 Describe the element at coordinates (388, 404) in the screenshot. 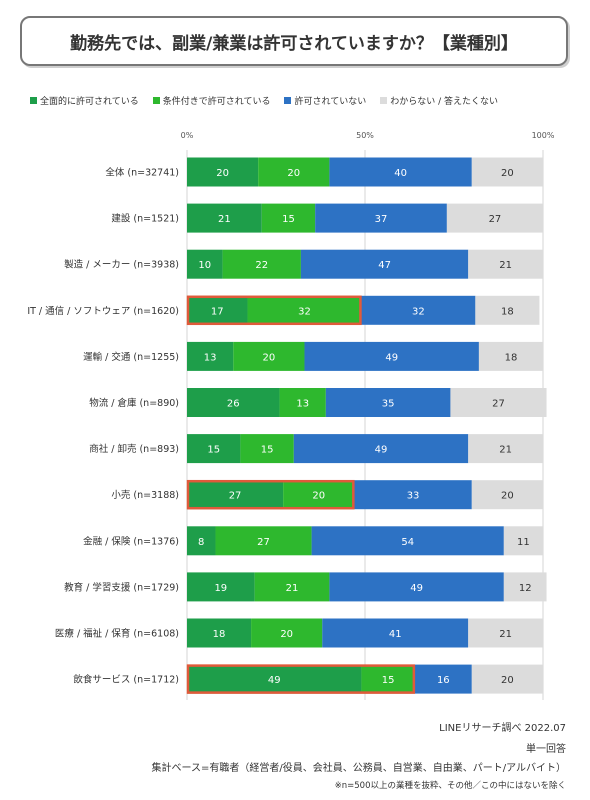

I see `data-label: 35` at that location.